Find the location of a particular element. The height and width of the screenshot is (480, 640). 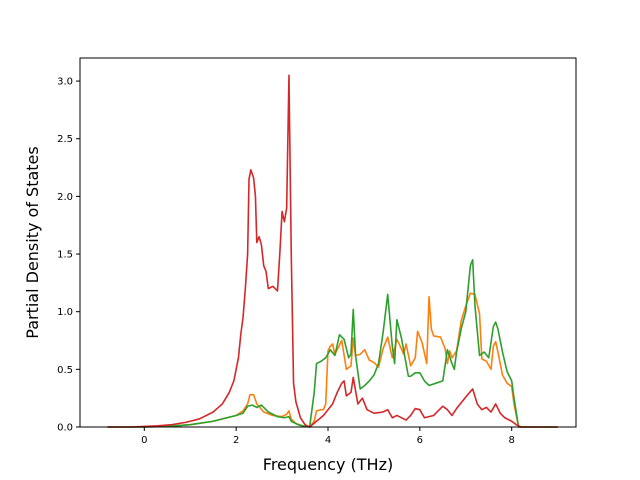

y-tick-label: 0.5 is located at coordinates (65, 370).